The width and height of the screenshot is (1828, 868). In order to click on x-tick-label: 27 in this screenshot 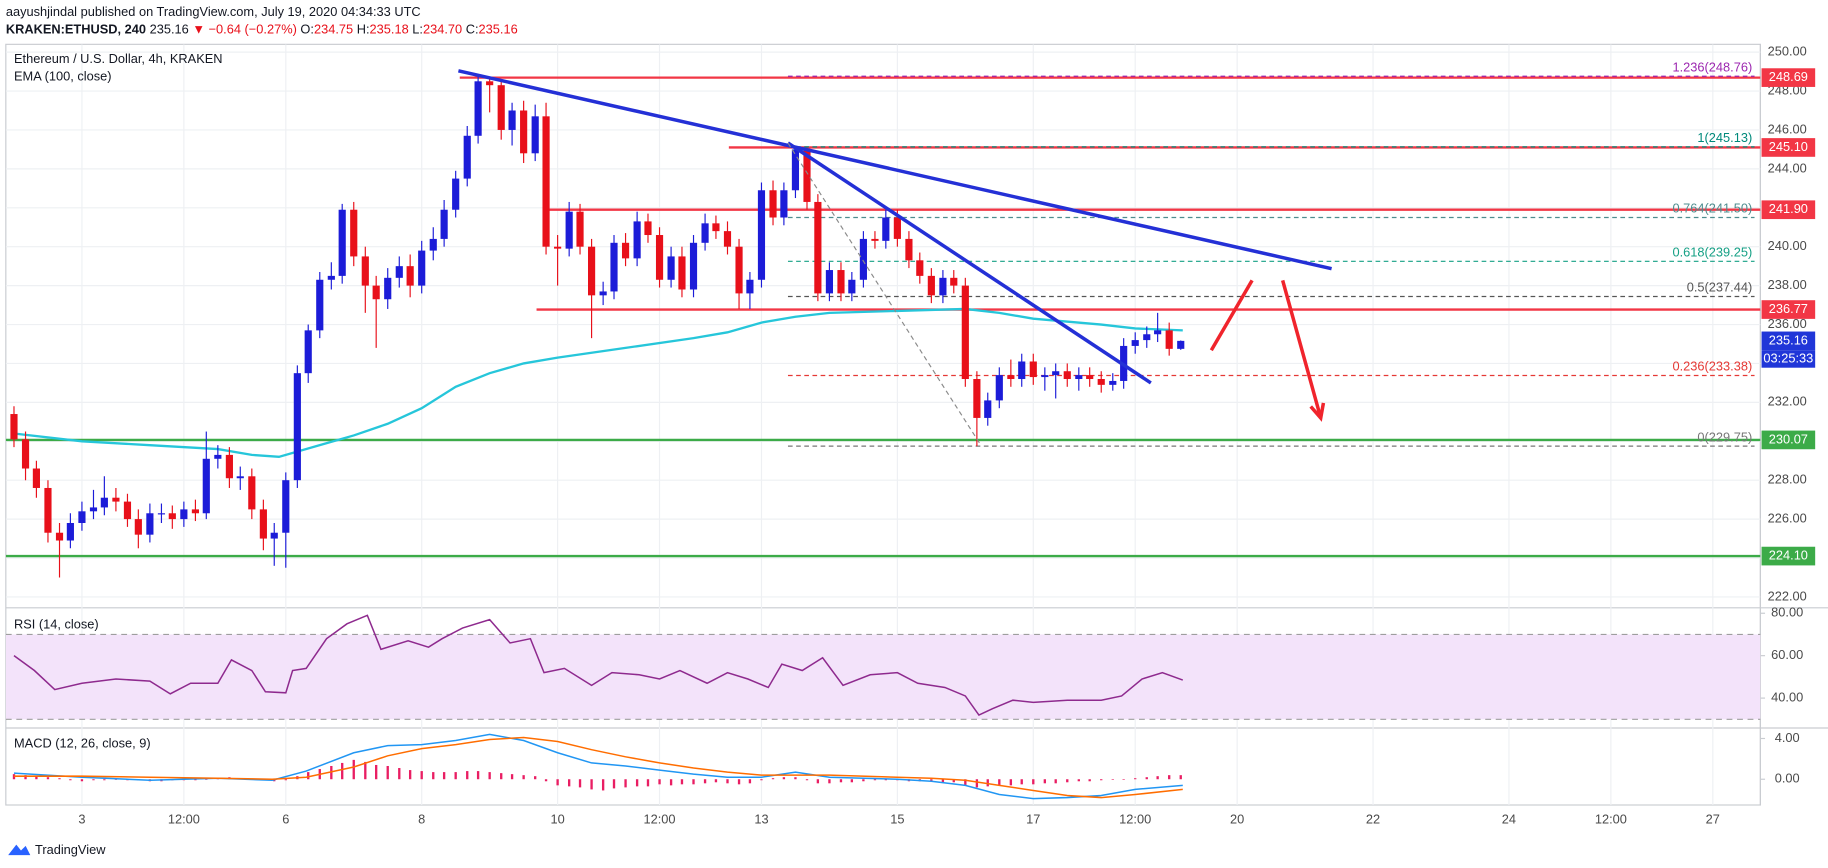, I will do `click(1713, 819)`.